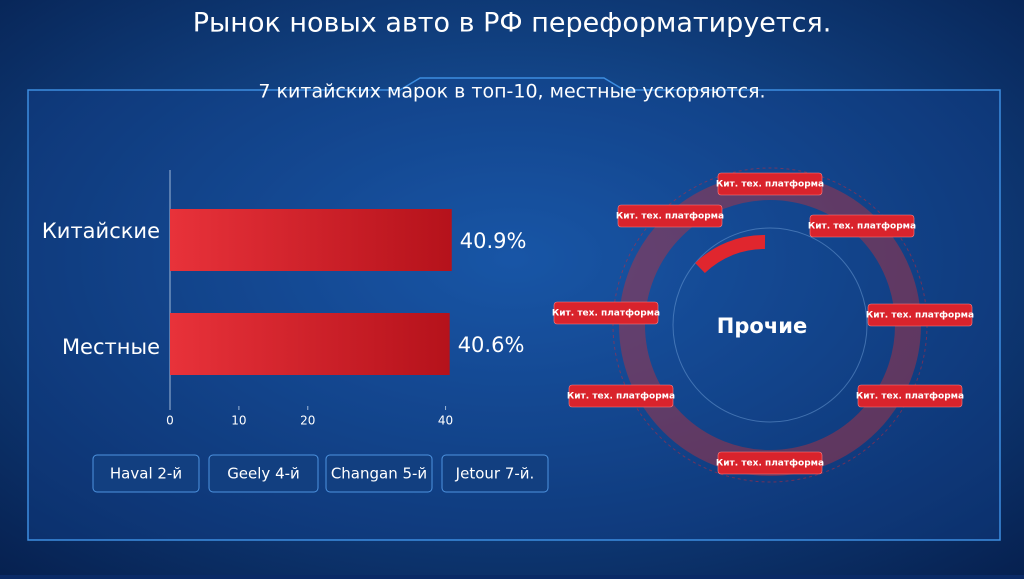 Image resolution: width=1024 pixels, height=579 pixels. Describe the element at coordinates (445, 421) in the screenshot. I see `x-tick-label: 40` at that location.